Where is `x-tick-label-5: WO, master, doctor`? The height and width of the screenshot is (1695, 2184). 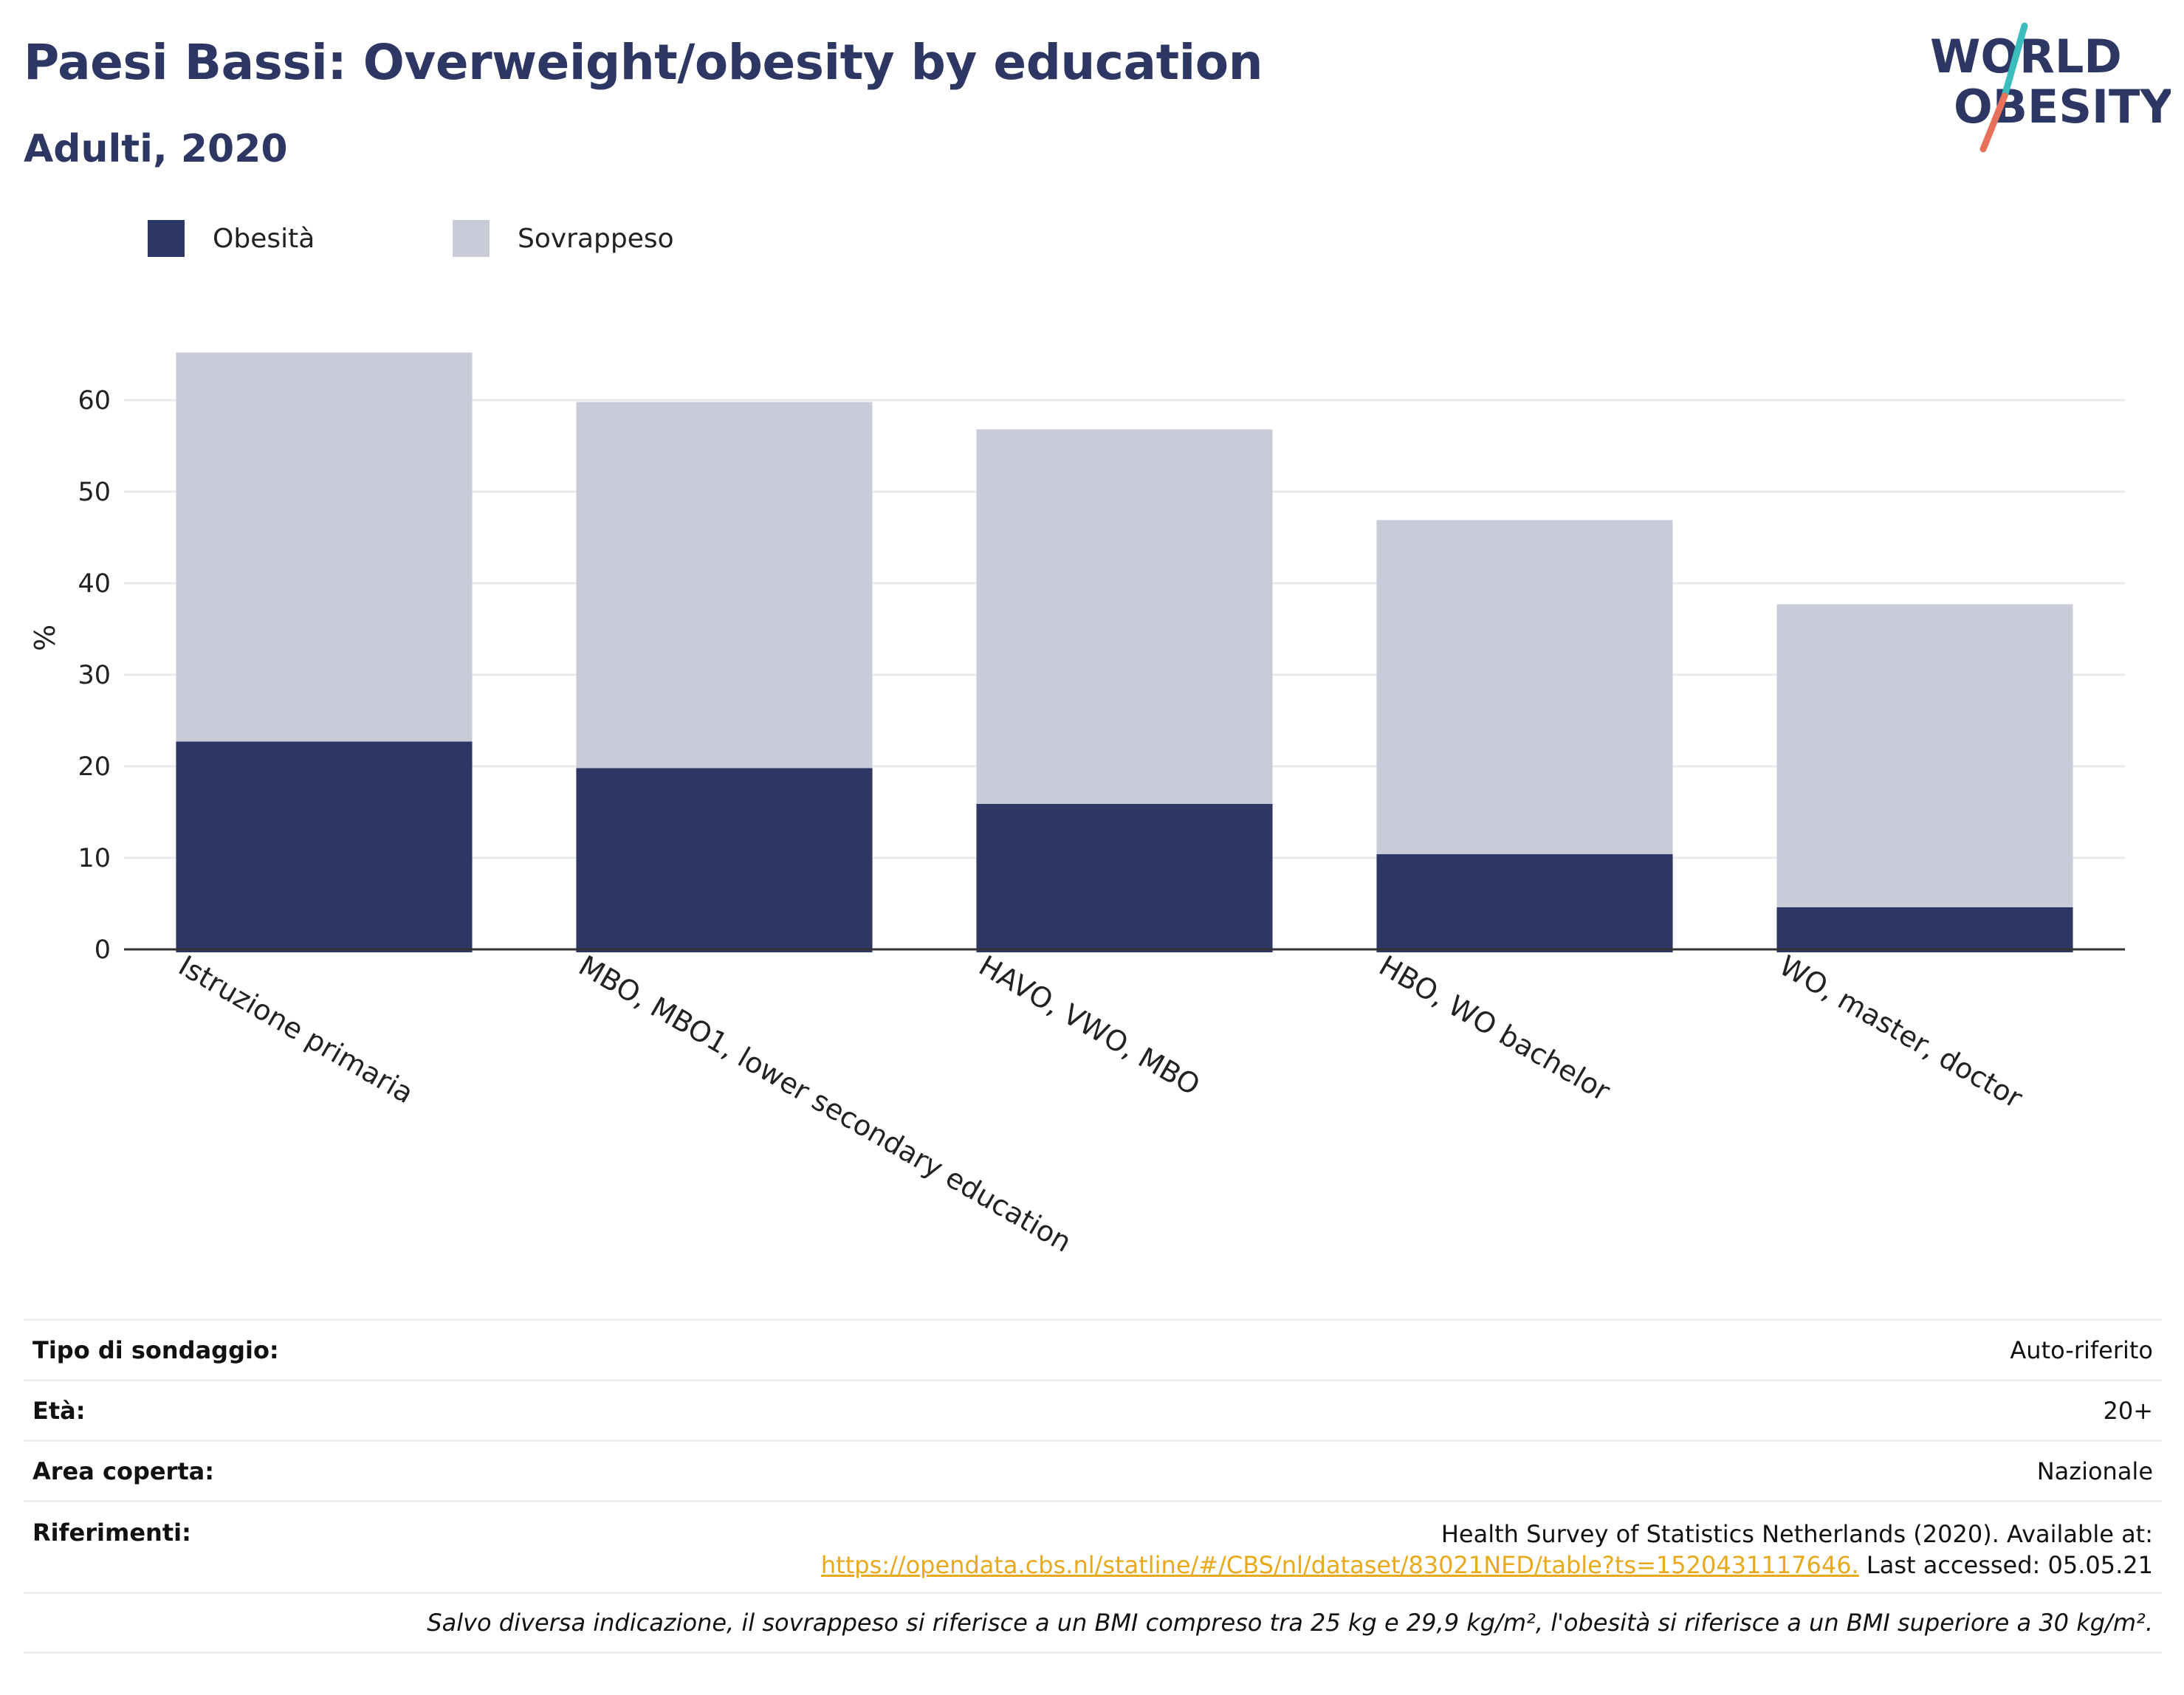 x-tick-label-5: WO, master, doctor is located at coordinates (1901, 1032).